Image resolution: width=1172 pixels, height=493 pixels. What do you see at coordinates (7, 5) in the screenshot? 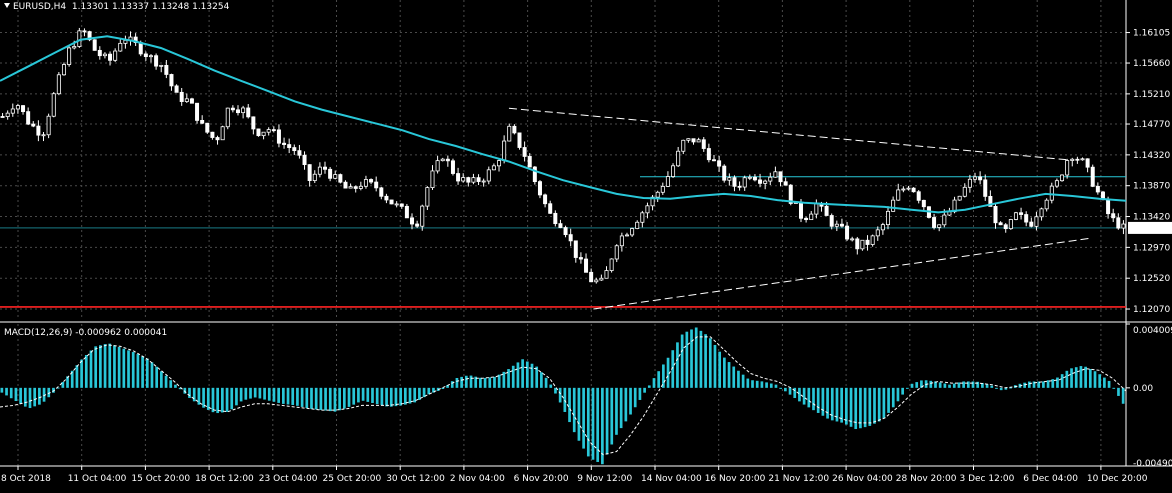
I see `menu-triangle-icon` at bounding box center [7, 5].